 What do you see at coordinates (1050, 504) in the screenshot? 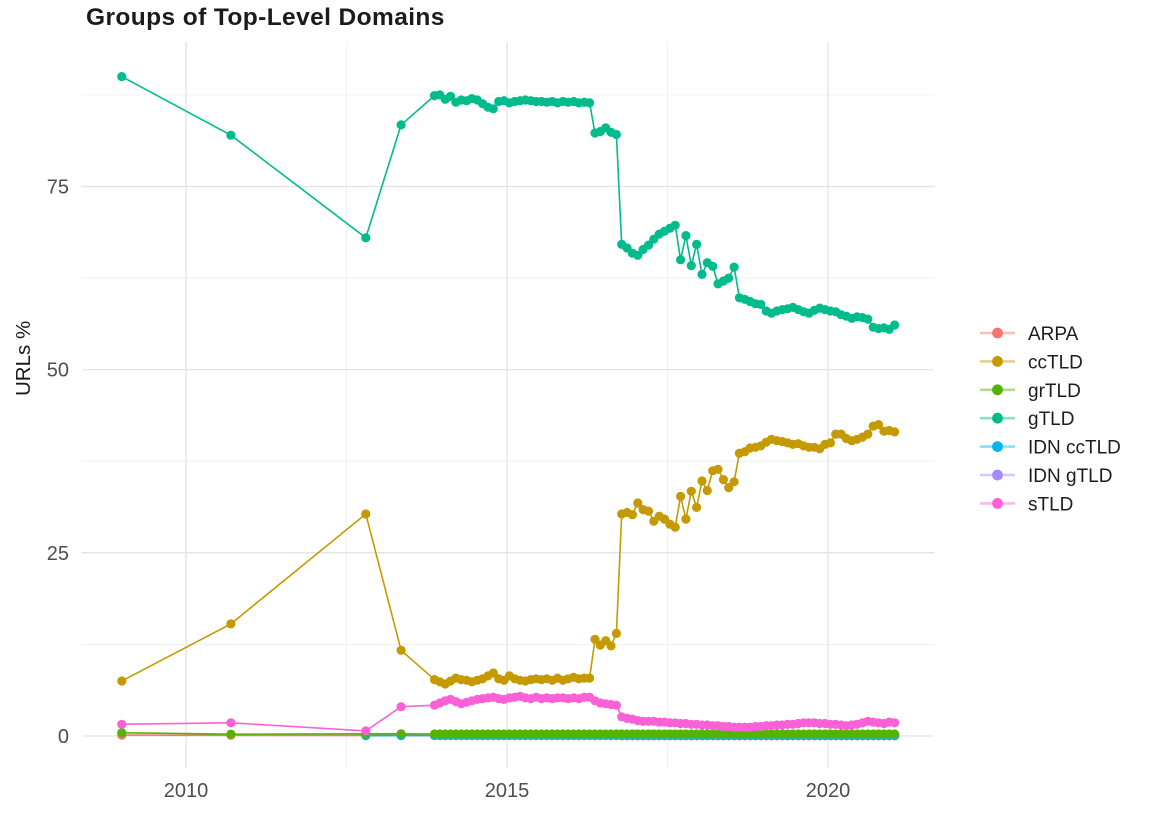
I see `legend-label: sTLD` at bounding box center [1050, 504].